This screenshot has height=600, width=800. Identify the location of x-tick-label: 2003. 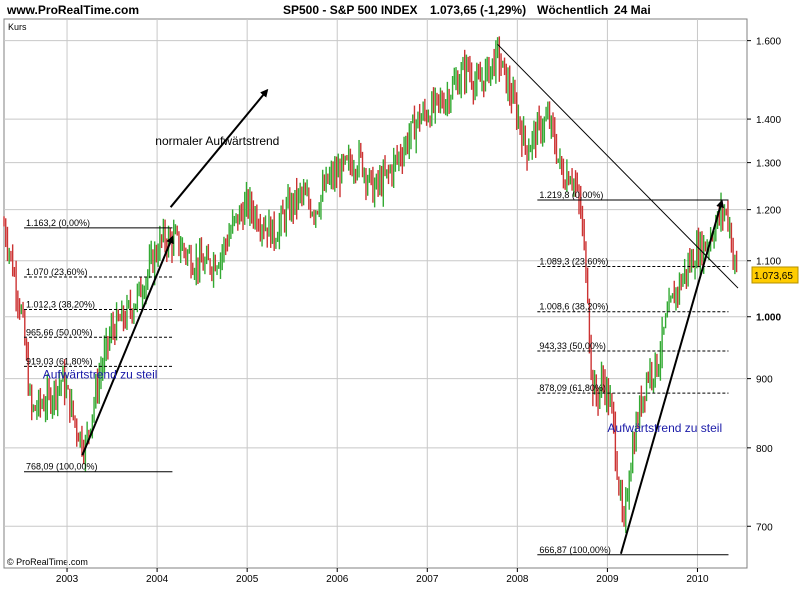
(67, 579).